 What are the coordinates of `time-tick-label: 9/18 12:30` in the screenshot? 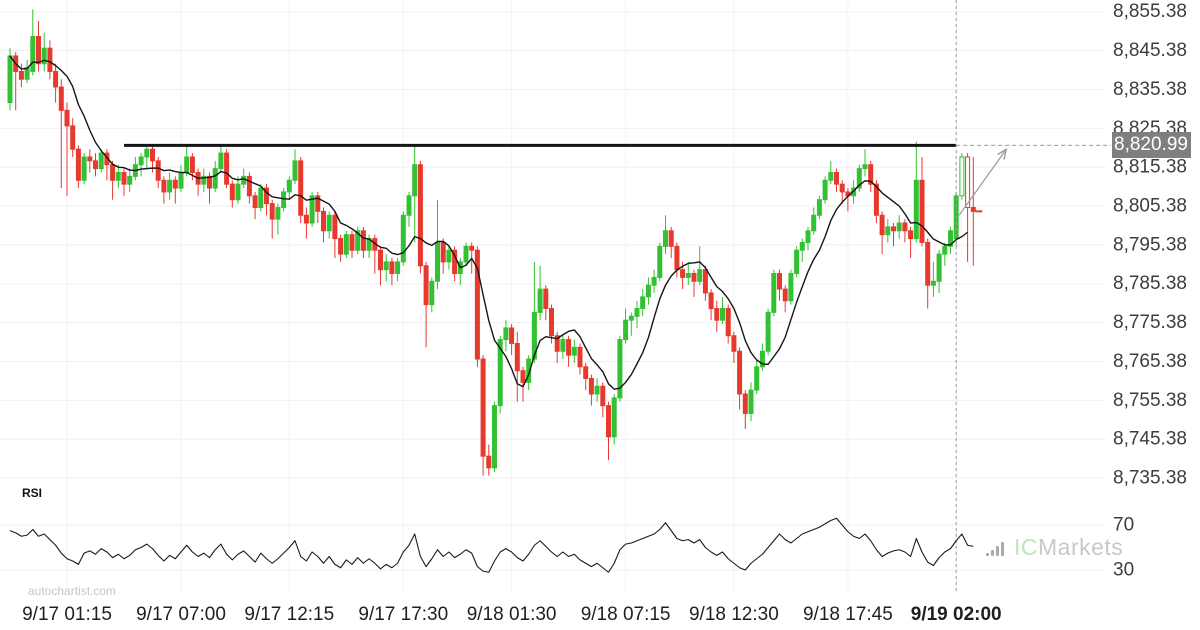 It's located at (734, 614).